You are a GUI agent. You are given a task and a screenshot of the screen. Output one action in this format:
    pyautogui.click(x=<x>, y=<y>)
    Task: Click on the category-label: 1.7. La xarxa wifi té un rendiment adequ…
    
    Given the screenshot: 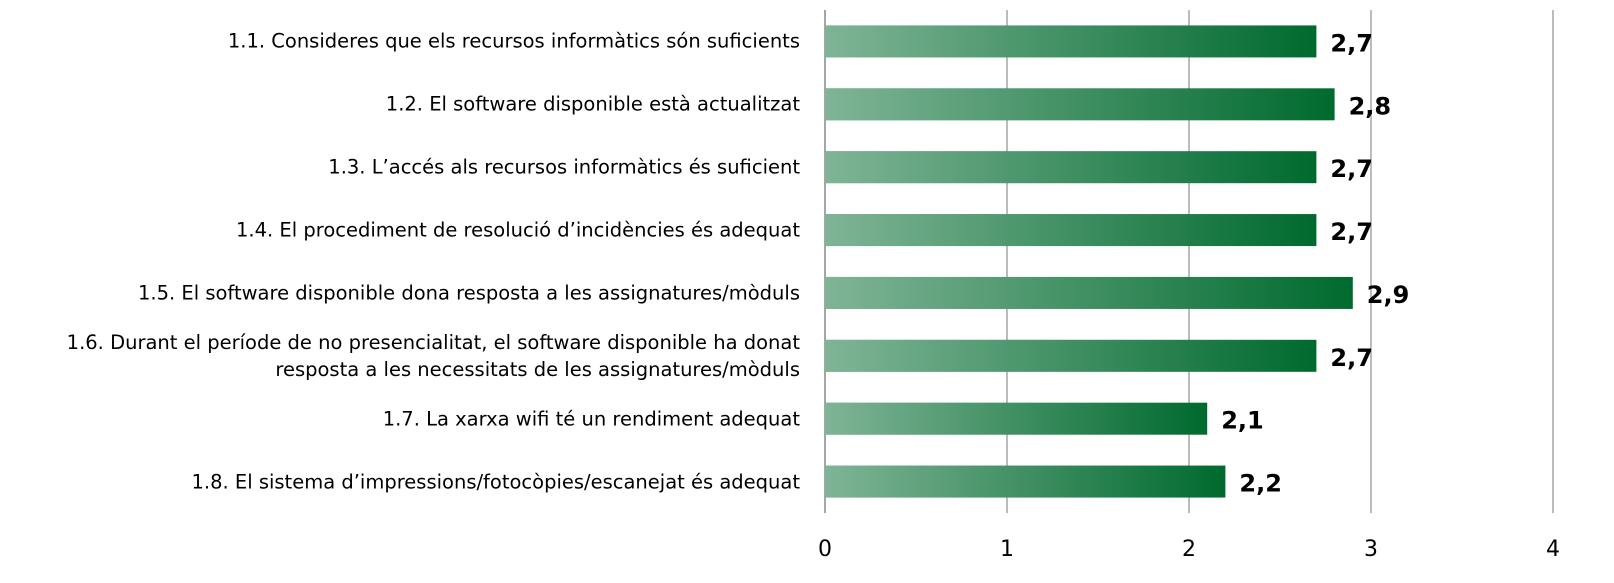 What is the action you would take?
    pyautogui.click(x=591, y=419)
    